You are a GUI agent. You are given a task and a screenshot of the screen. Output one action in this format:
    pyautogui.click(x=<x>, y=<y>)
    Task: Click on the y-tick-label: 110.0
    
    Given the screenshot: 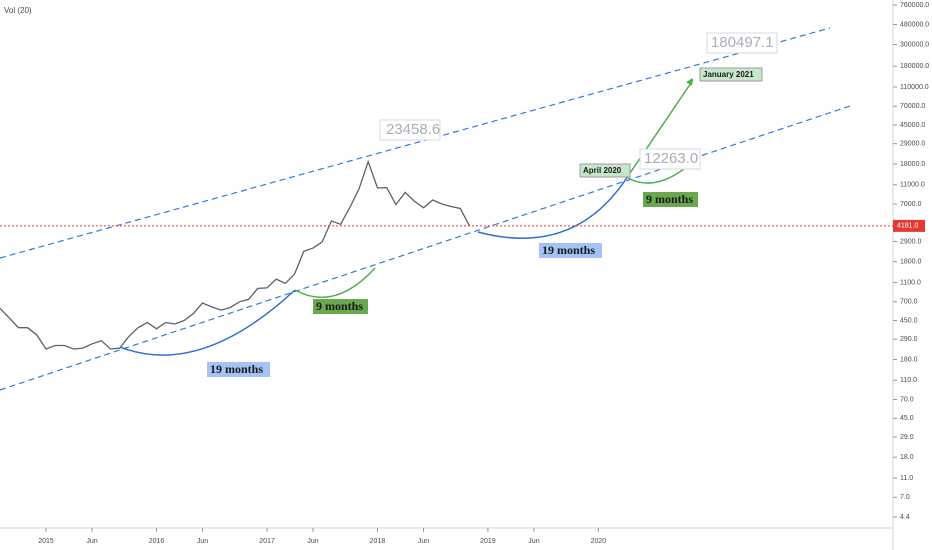 What is the action you would take?
    pyautogui.click(x=908, y=380)
    